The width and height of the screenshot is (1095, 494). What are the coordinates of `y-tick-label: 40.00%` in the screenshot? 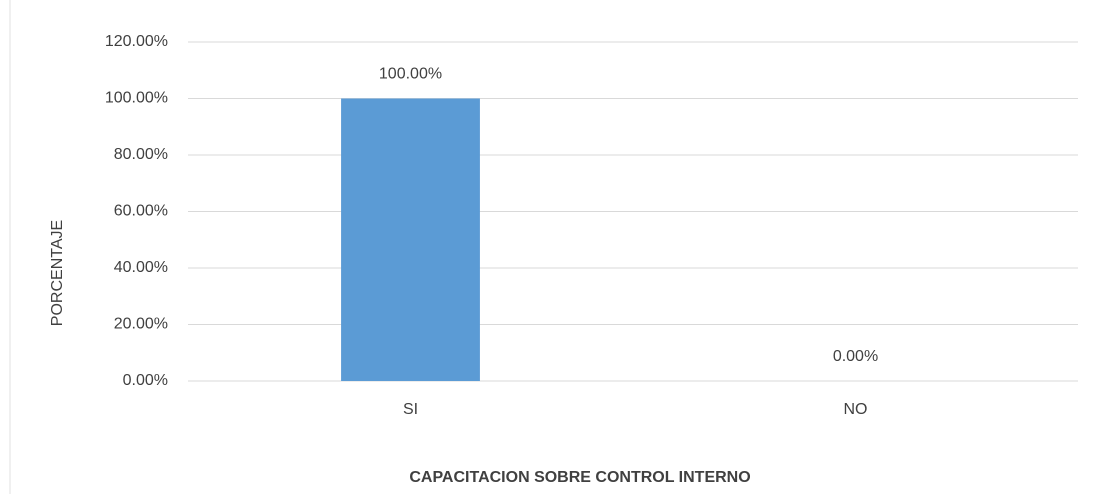 It's located at (141, 267).